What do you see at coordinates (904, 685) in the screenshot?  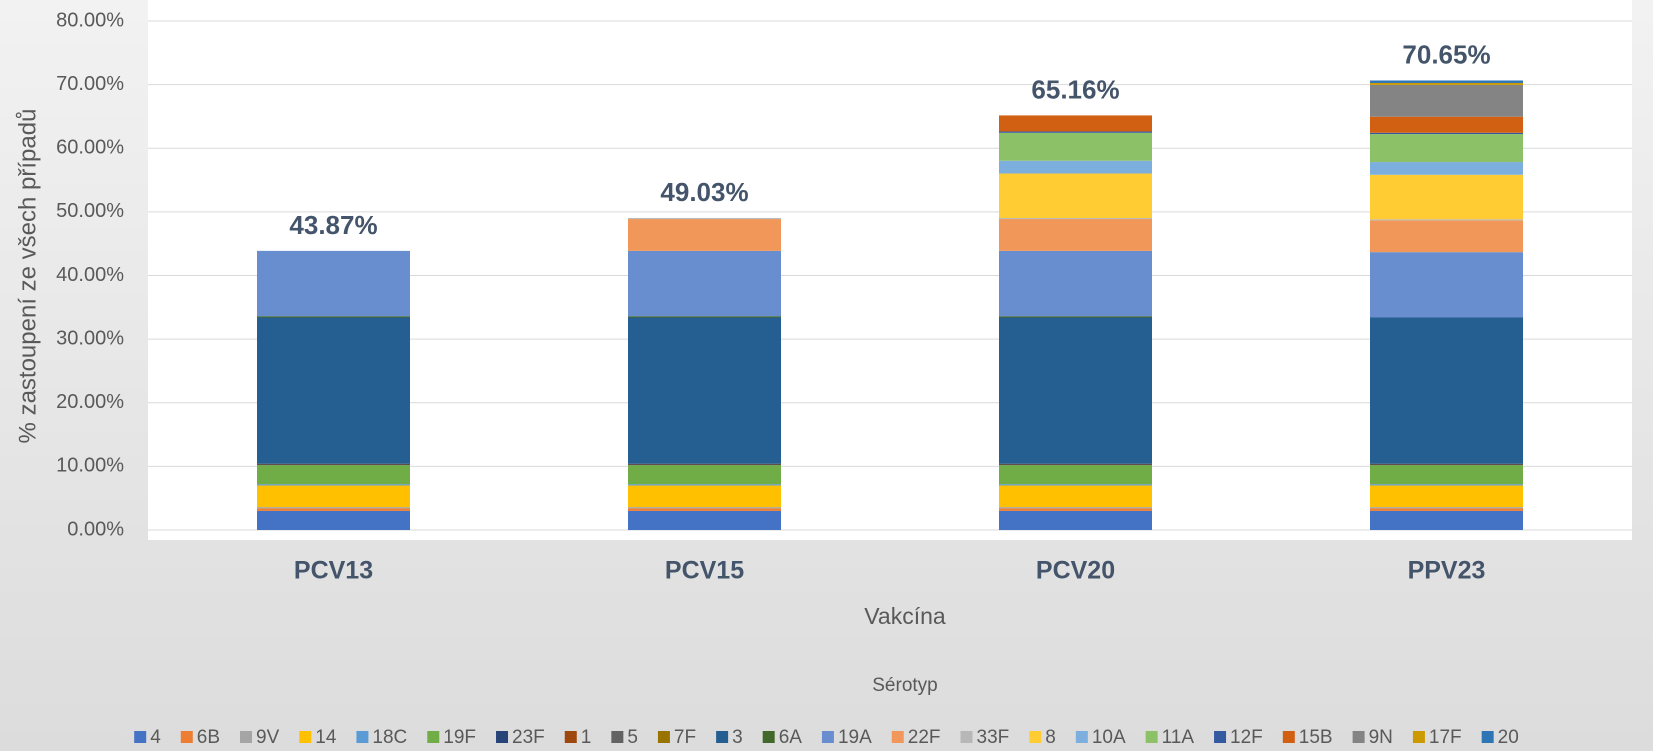 I see `legend-title: Sérotyp` at bounding box center [904, 685].